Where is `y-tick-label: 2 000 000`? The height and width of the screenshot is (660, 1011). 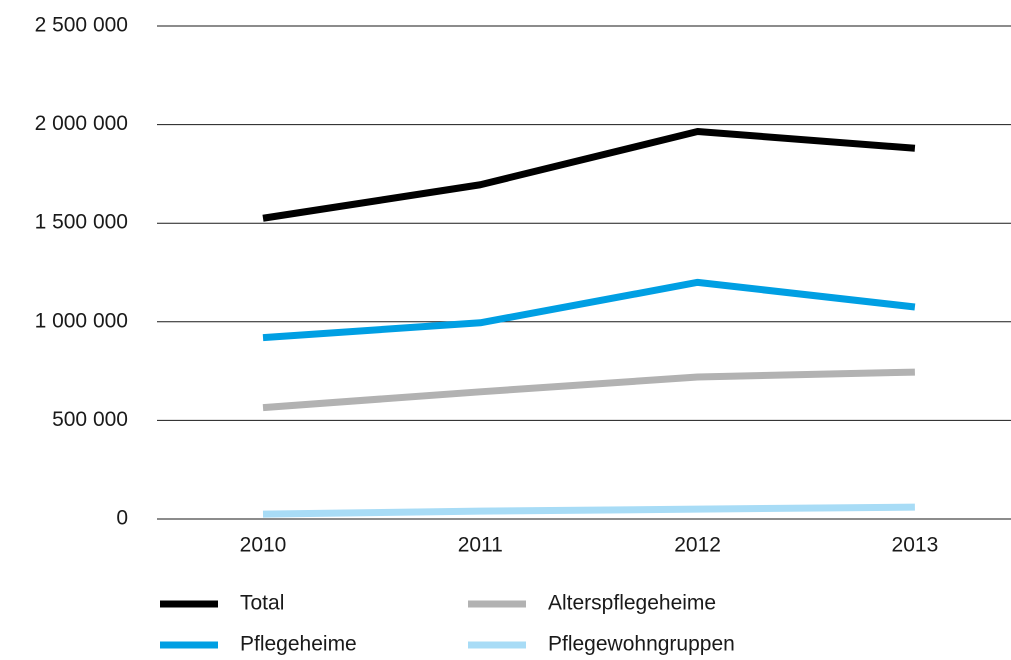
y-tick-label: 2 000 000 is located at coordinates (81, 123).